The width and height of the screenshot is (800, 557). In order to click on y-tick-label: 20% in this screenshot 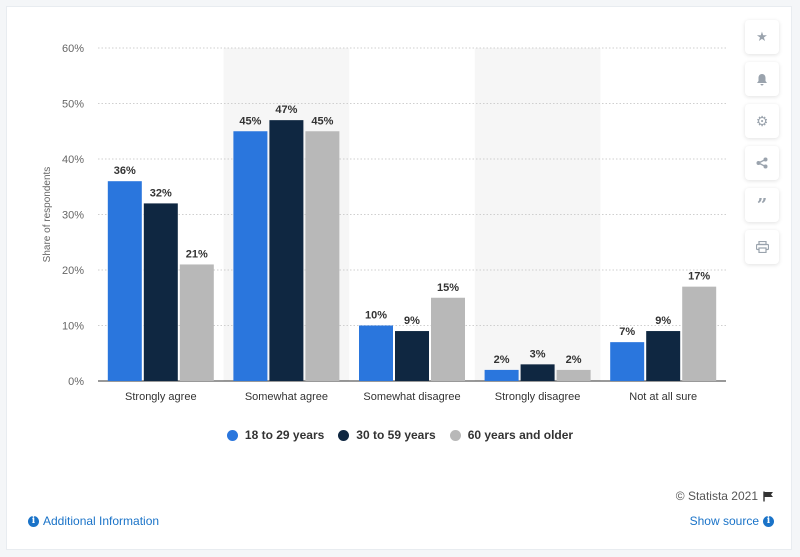, I will do `click(73, 271)`.